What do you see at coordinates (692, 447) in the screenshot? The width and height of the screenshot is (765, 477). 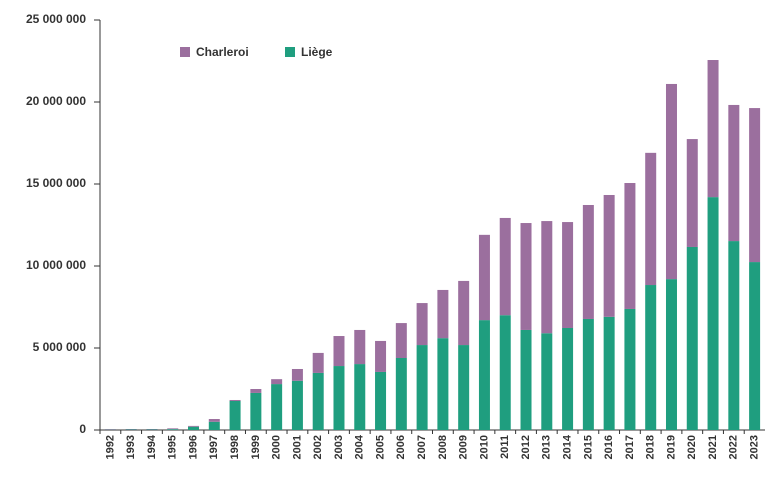 I see `x-tick-label: 2020` at bounding box center [692, 447].